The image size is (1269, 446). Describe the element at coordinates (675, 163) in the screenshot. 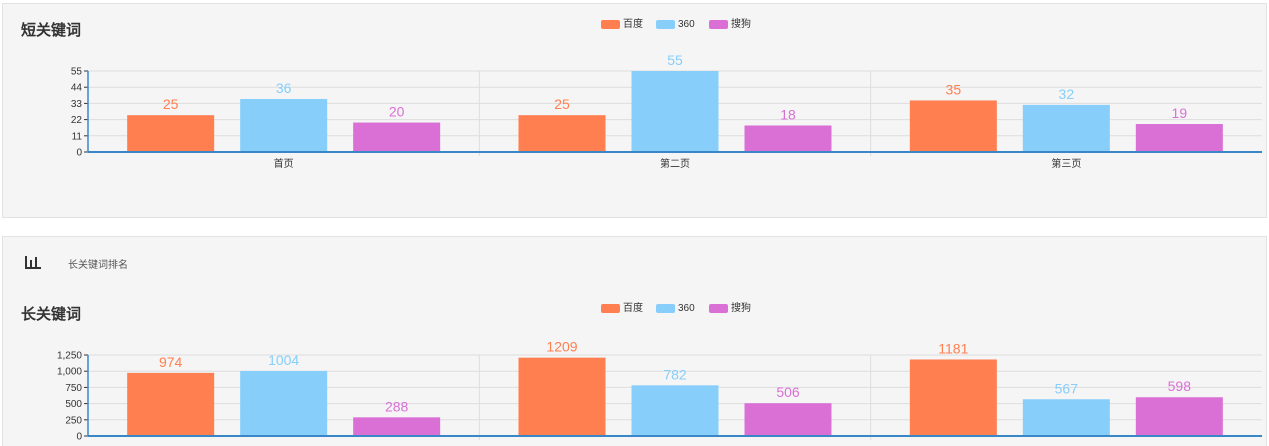

I see `x-tick-label: 第二页` at that location.